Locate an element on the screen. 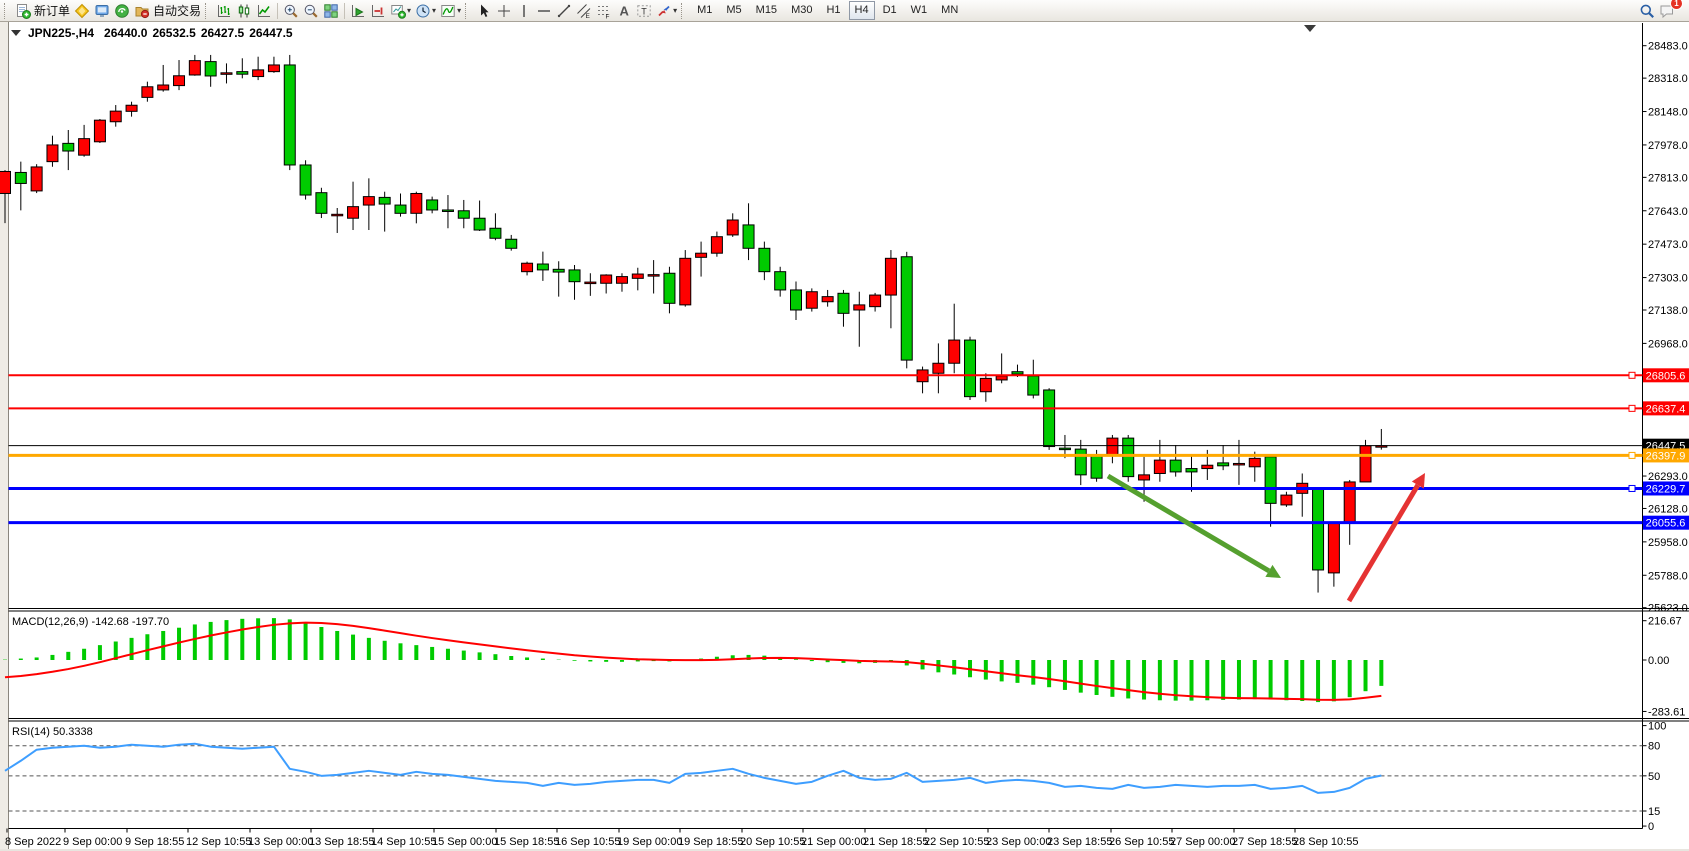 The height and width of the screenshot is (851, 1689). equidistant-channel-icon: E is located at coordinates (584, 11).